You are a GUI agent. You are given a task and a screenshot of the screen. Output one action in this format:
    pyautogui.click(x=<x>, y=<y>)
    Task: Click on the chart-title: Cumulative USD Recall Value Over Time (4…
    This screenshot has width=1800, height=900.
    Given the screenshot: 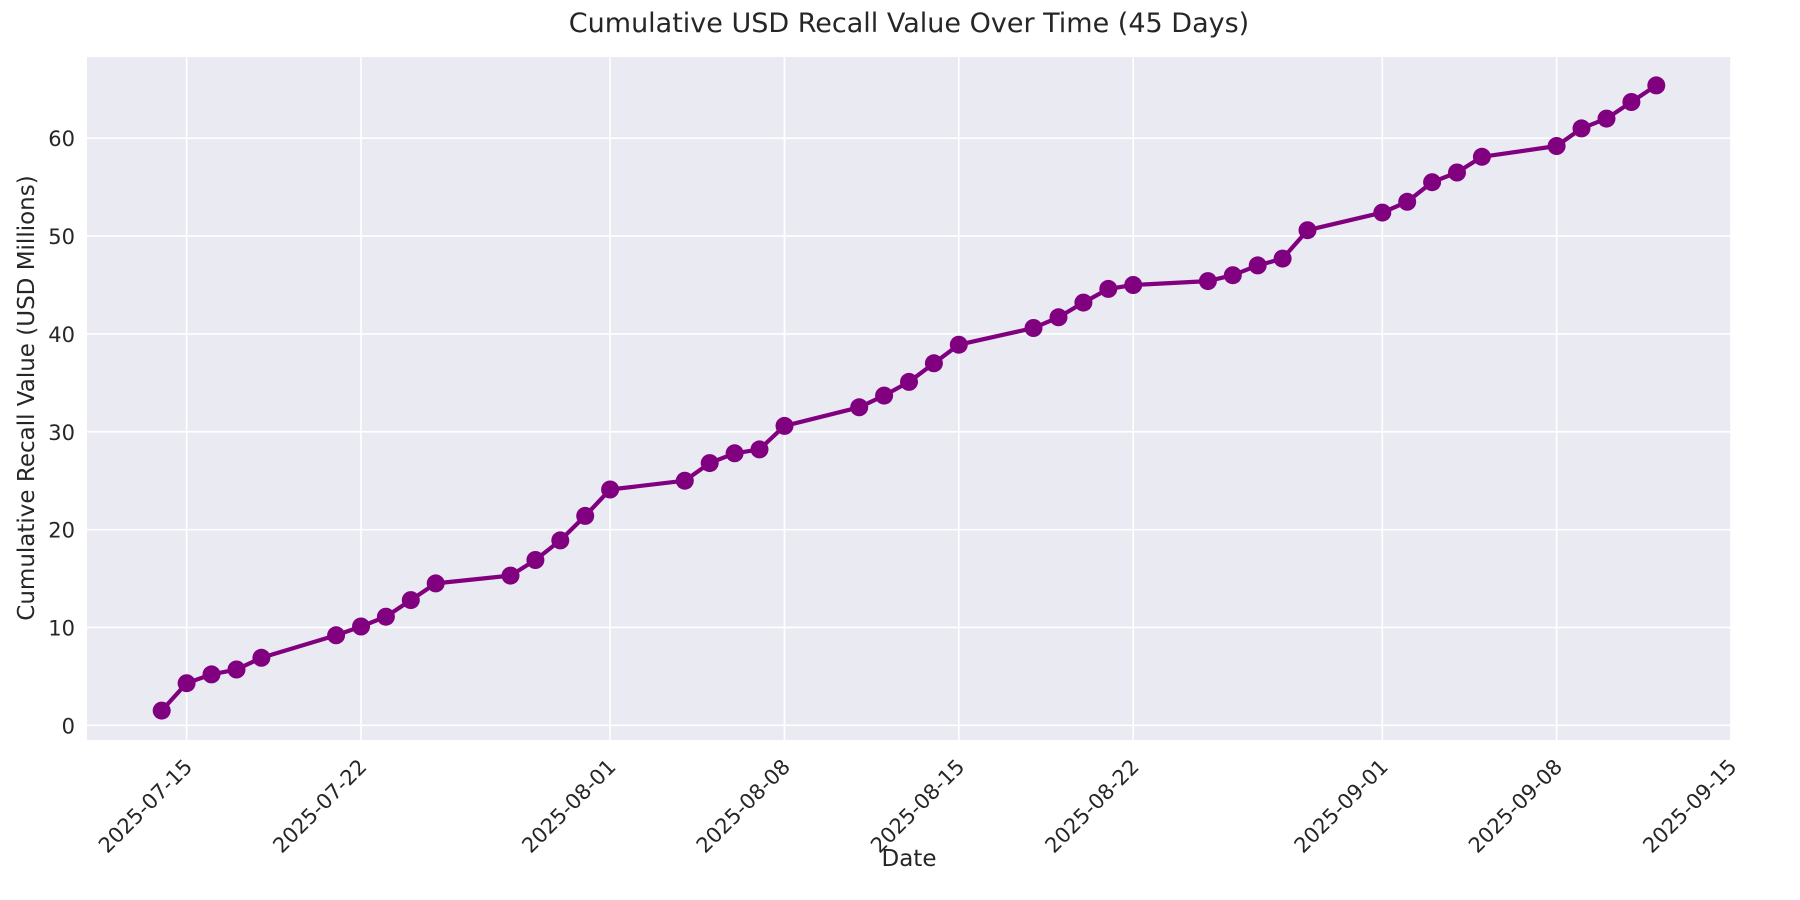 What is the action you would take?
    pyautogui.click(x=909, y=23)
    